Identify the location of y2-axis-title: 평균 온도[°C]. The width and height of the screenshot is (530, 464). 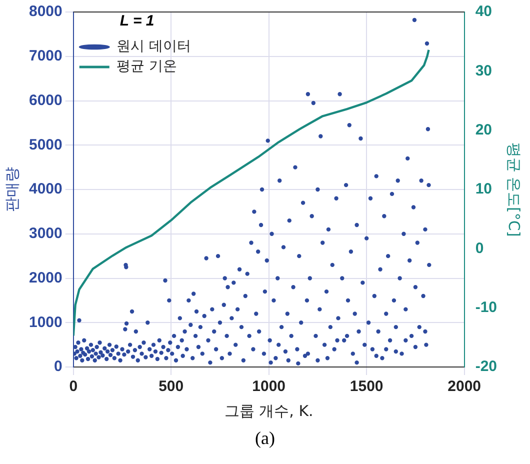
(514, 189).